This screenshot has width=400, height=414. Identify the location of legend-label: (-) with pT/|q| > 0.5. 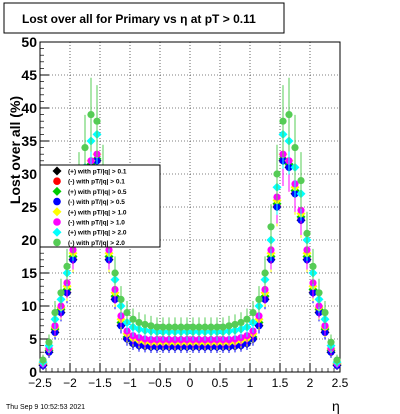
(96, 202).